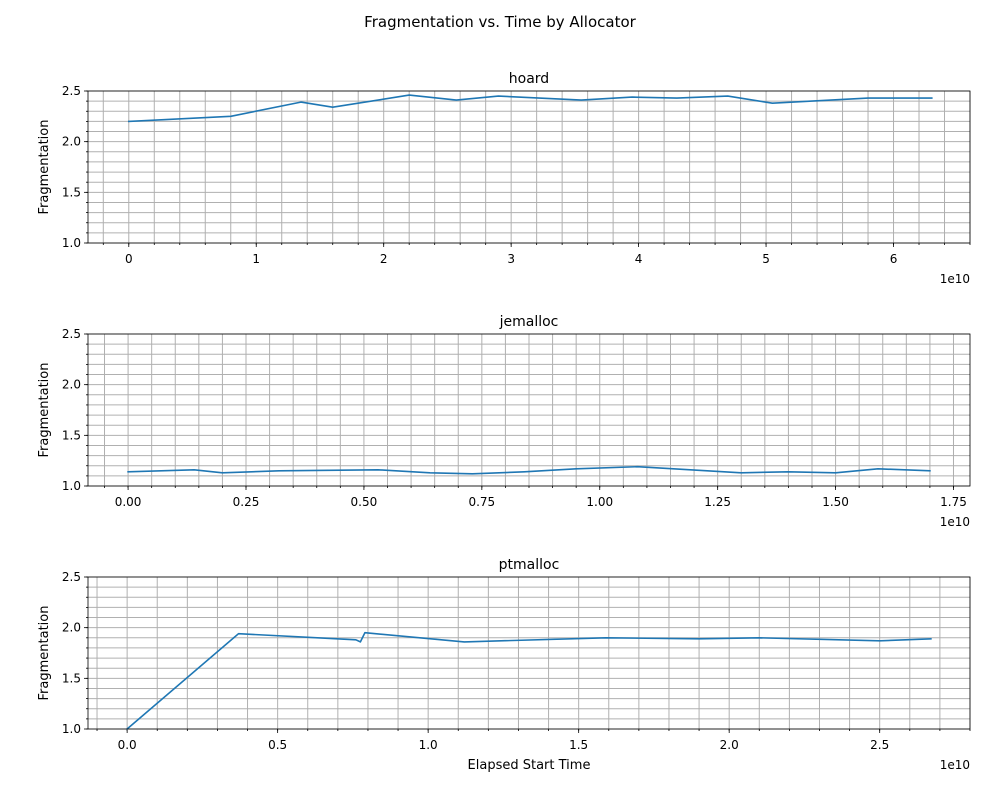 The image size is (1000, 800). What do you see at coordinates (729, 745) in the screenshot?
I see `x-tick-label: 2.0` at bounding box center [729, 745].